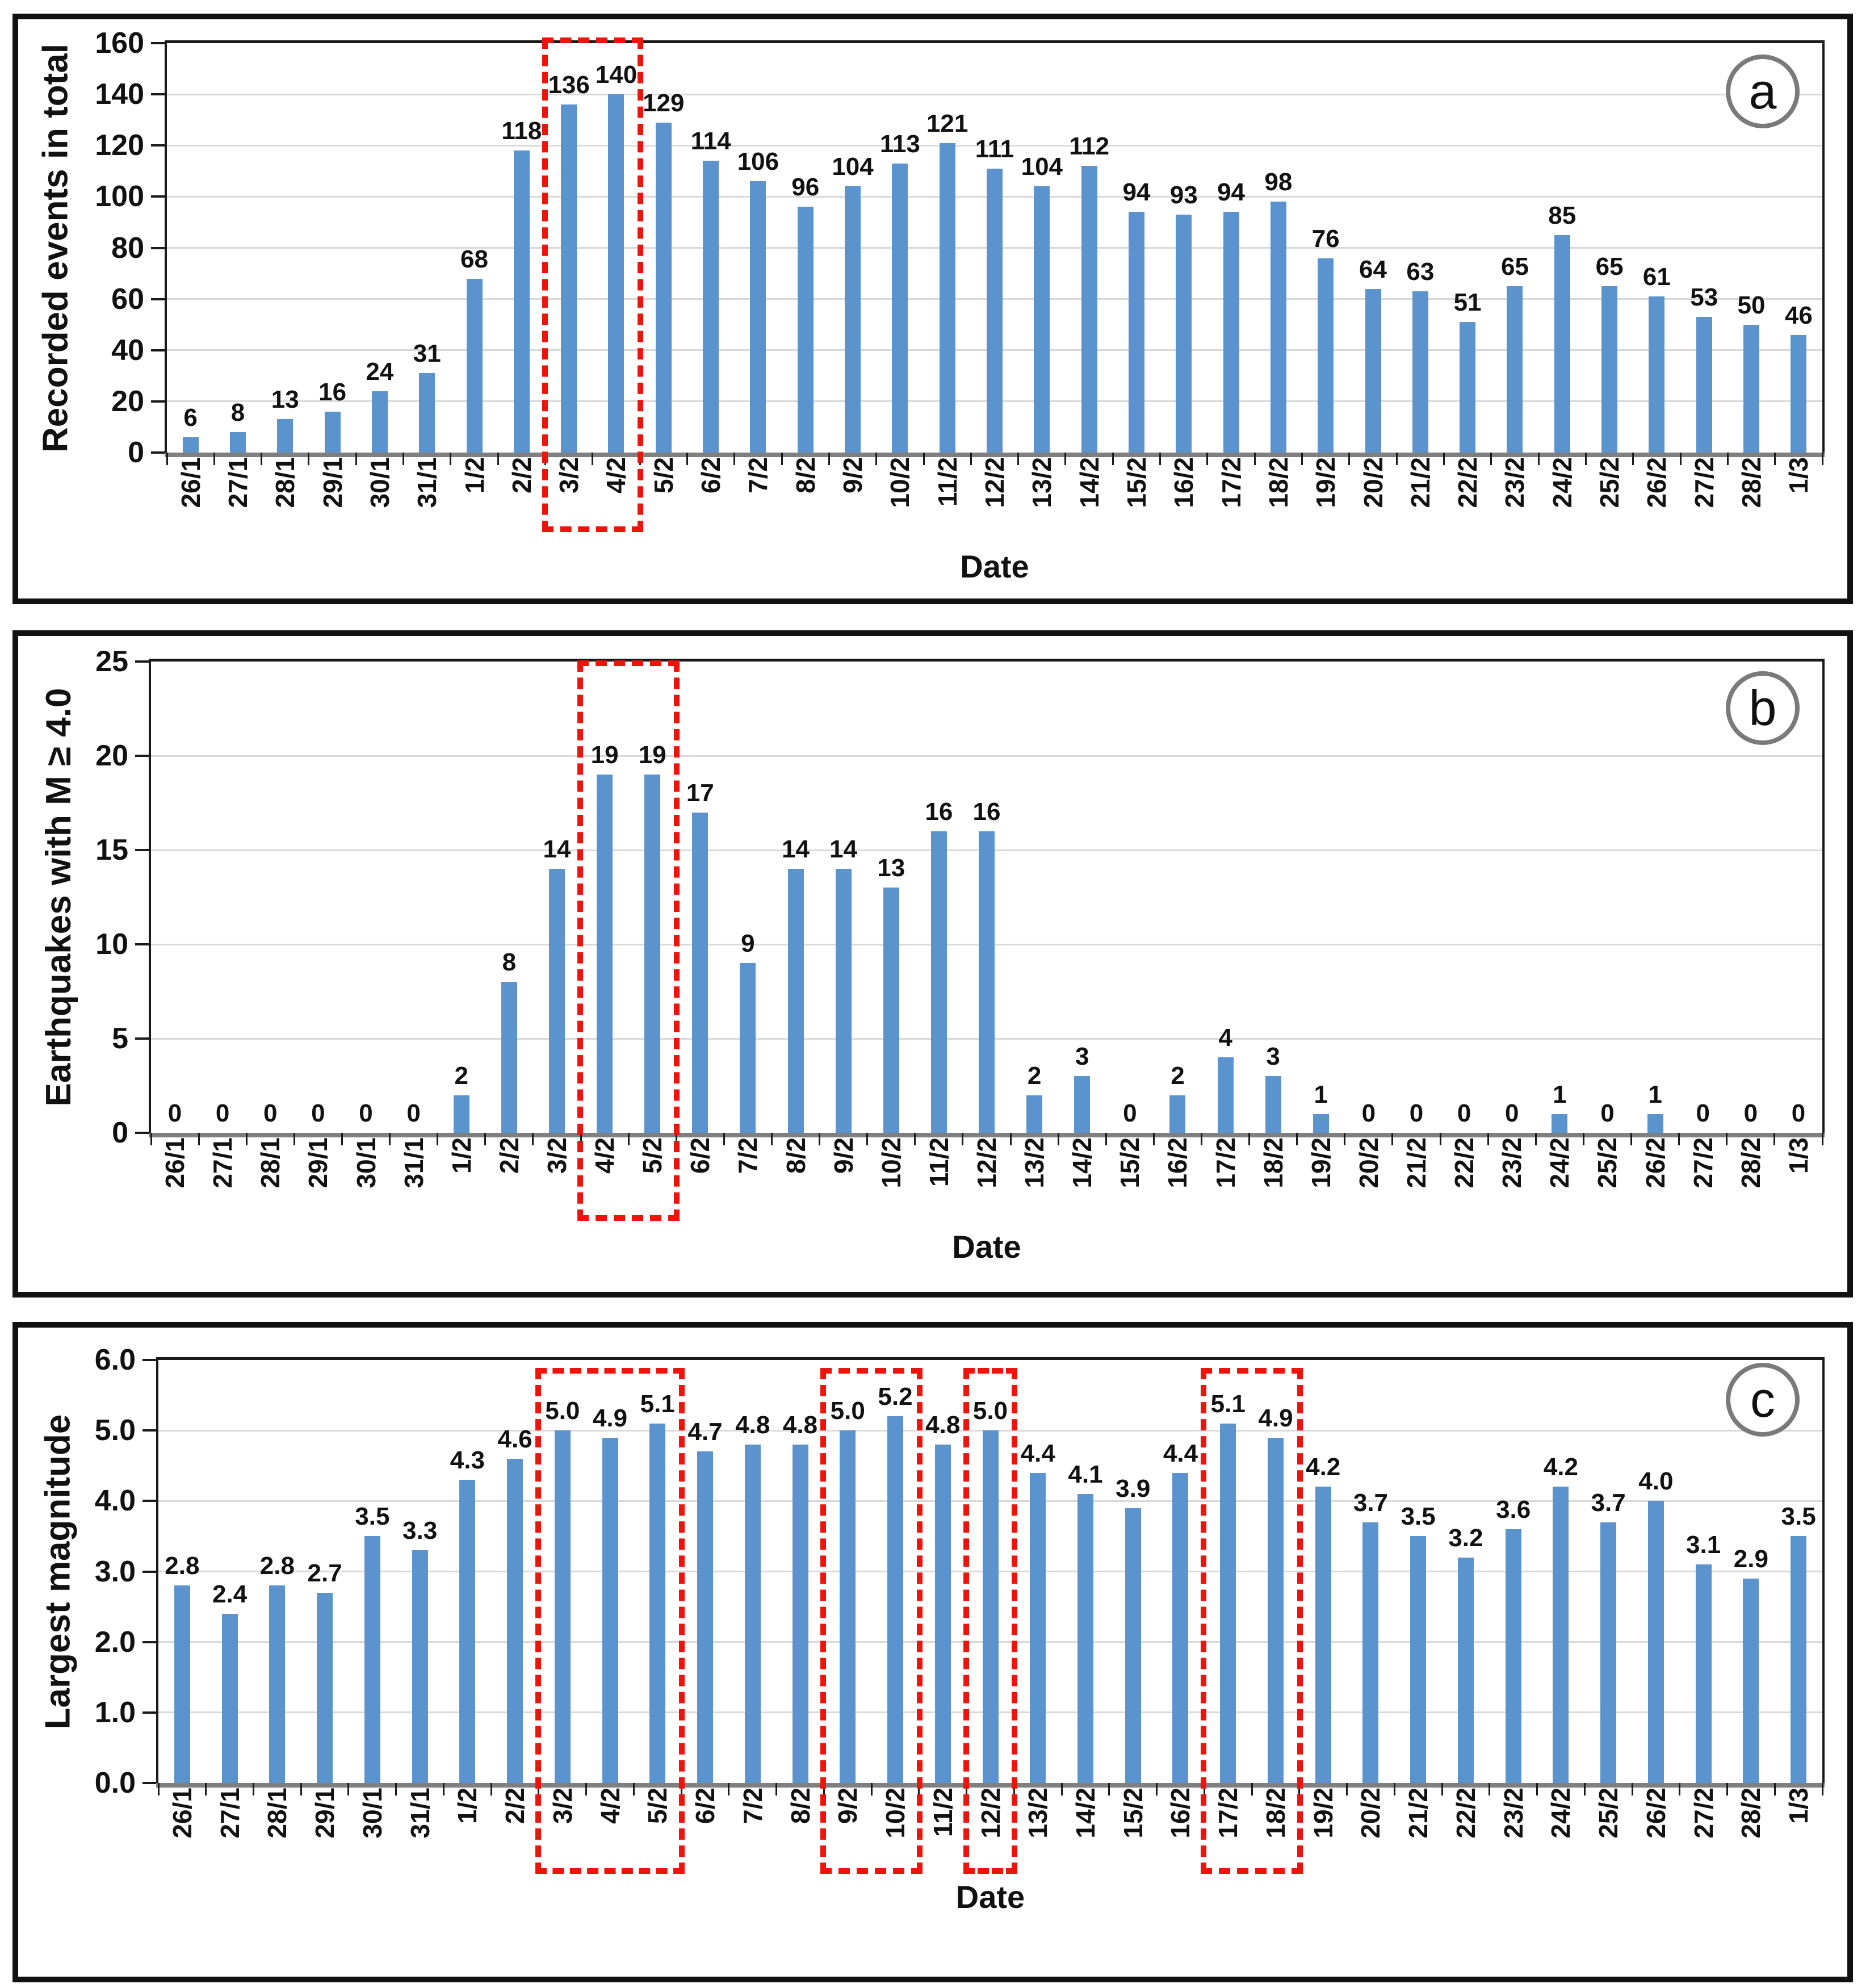 Image resolution: width=1870 pixels, height=1988 pixels. What do you see at coordinates (1562, 215) in the screenshot?
I see `bar-value-label: 85` at bounding box center [1562, 215].